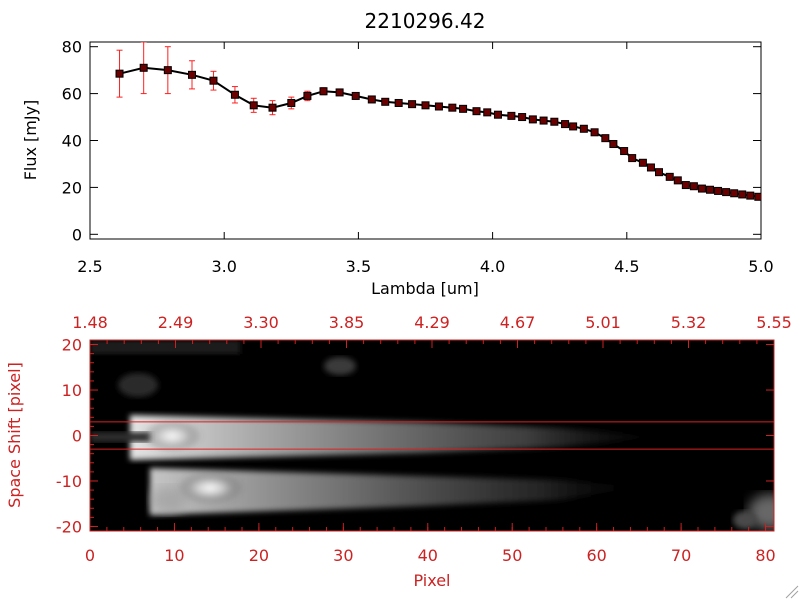 The image size is (800, 600). Describe the element at coordinates (431, 580) in the screenshot. I see `pixel-x-axis-label: Pixel` at that location.